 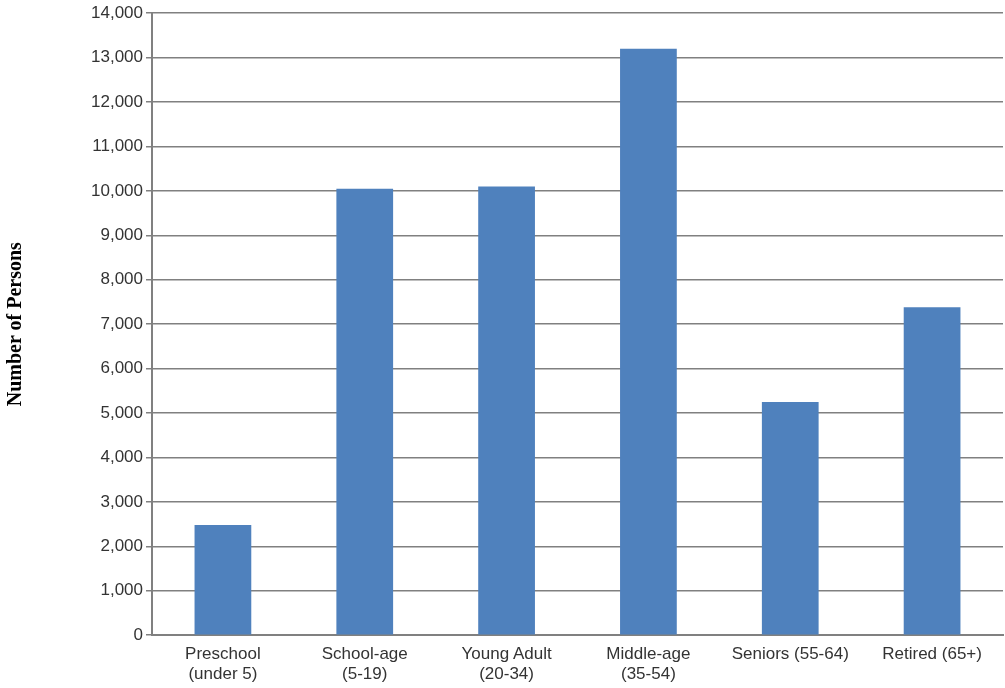 What do you see at coordinates (117, 57) in the screenshot?
I see `y-tick-label: 13,000` at bounding box center [117, 57].